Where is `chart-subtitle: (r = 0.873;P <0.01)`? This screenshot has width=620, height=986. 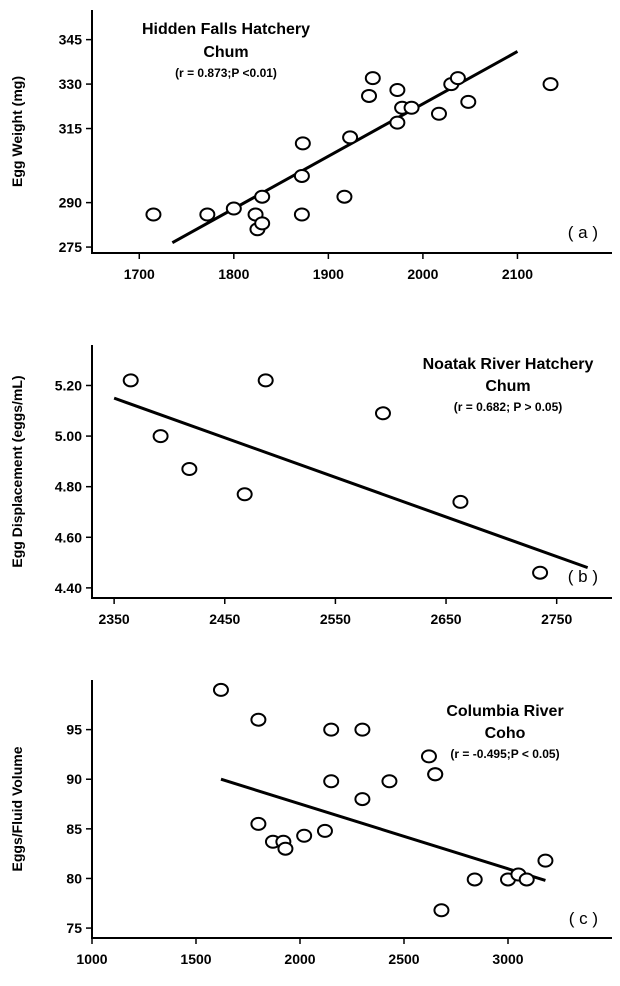
chart-subtitle: (r = 0.873;P <0.01) is located at coordinates (226, 73).